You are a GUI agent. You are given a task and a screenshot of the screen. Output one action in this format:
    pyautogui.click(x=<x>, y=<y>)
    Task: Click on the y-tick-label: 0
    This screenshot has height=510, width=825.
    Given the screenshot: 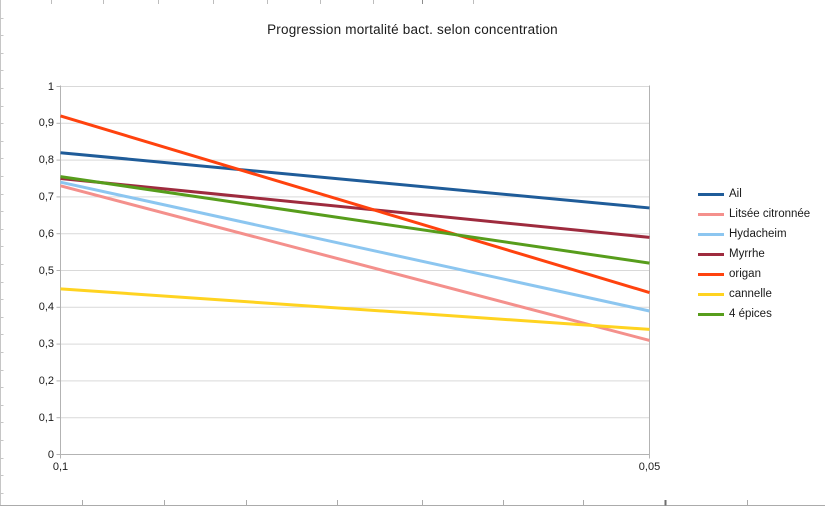 What is the action you would take?
    pyautogui.click(x=50, y=454)
    